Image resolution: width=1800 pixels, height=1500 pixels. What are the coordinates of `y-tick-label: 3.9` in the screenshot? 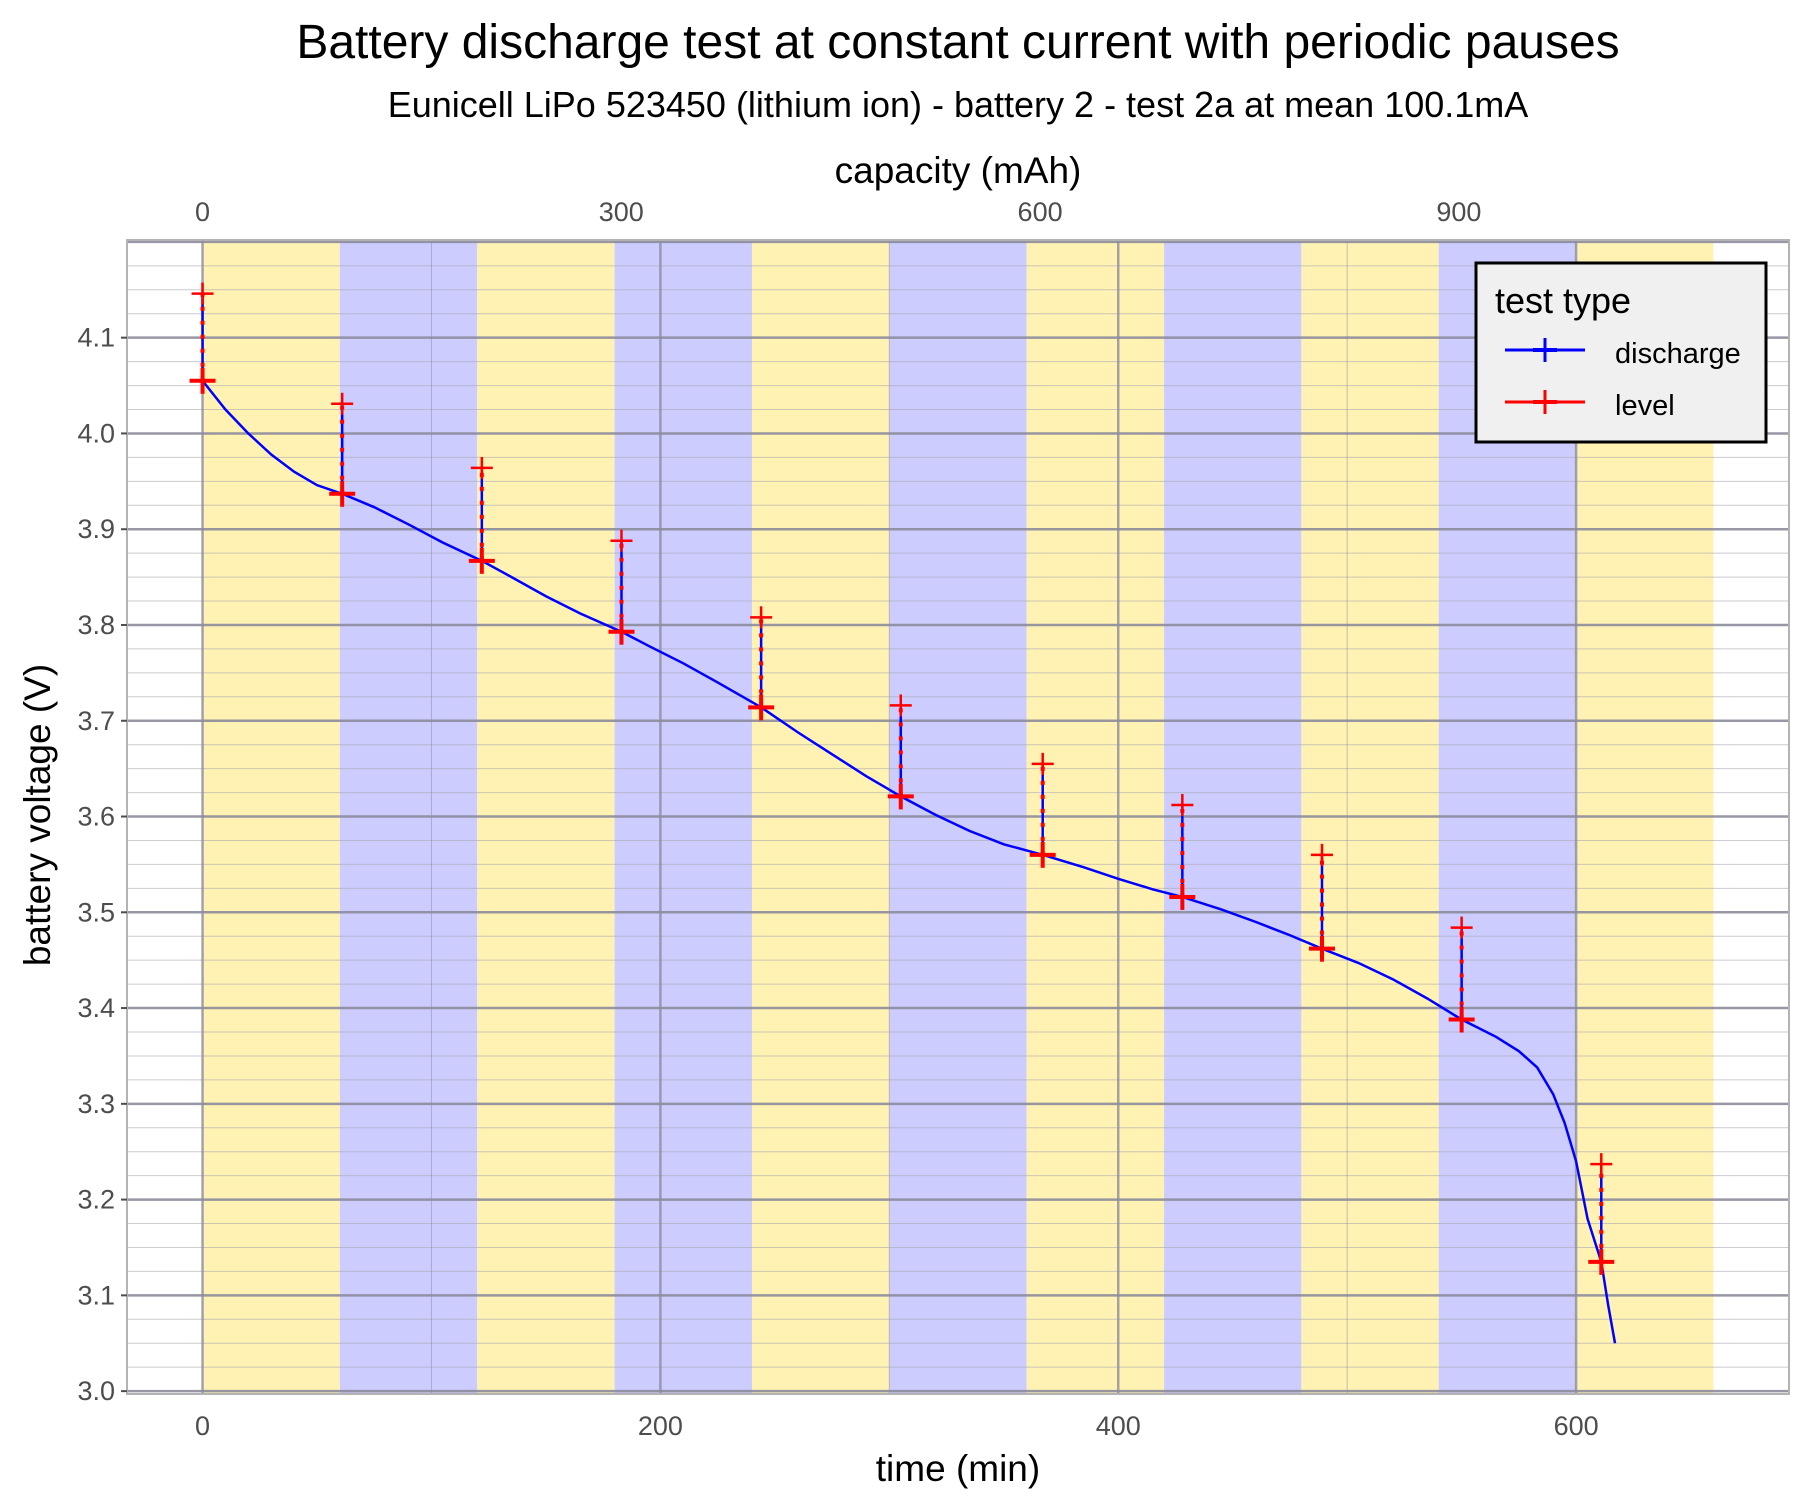 It's located at (96, 529).